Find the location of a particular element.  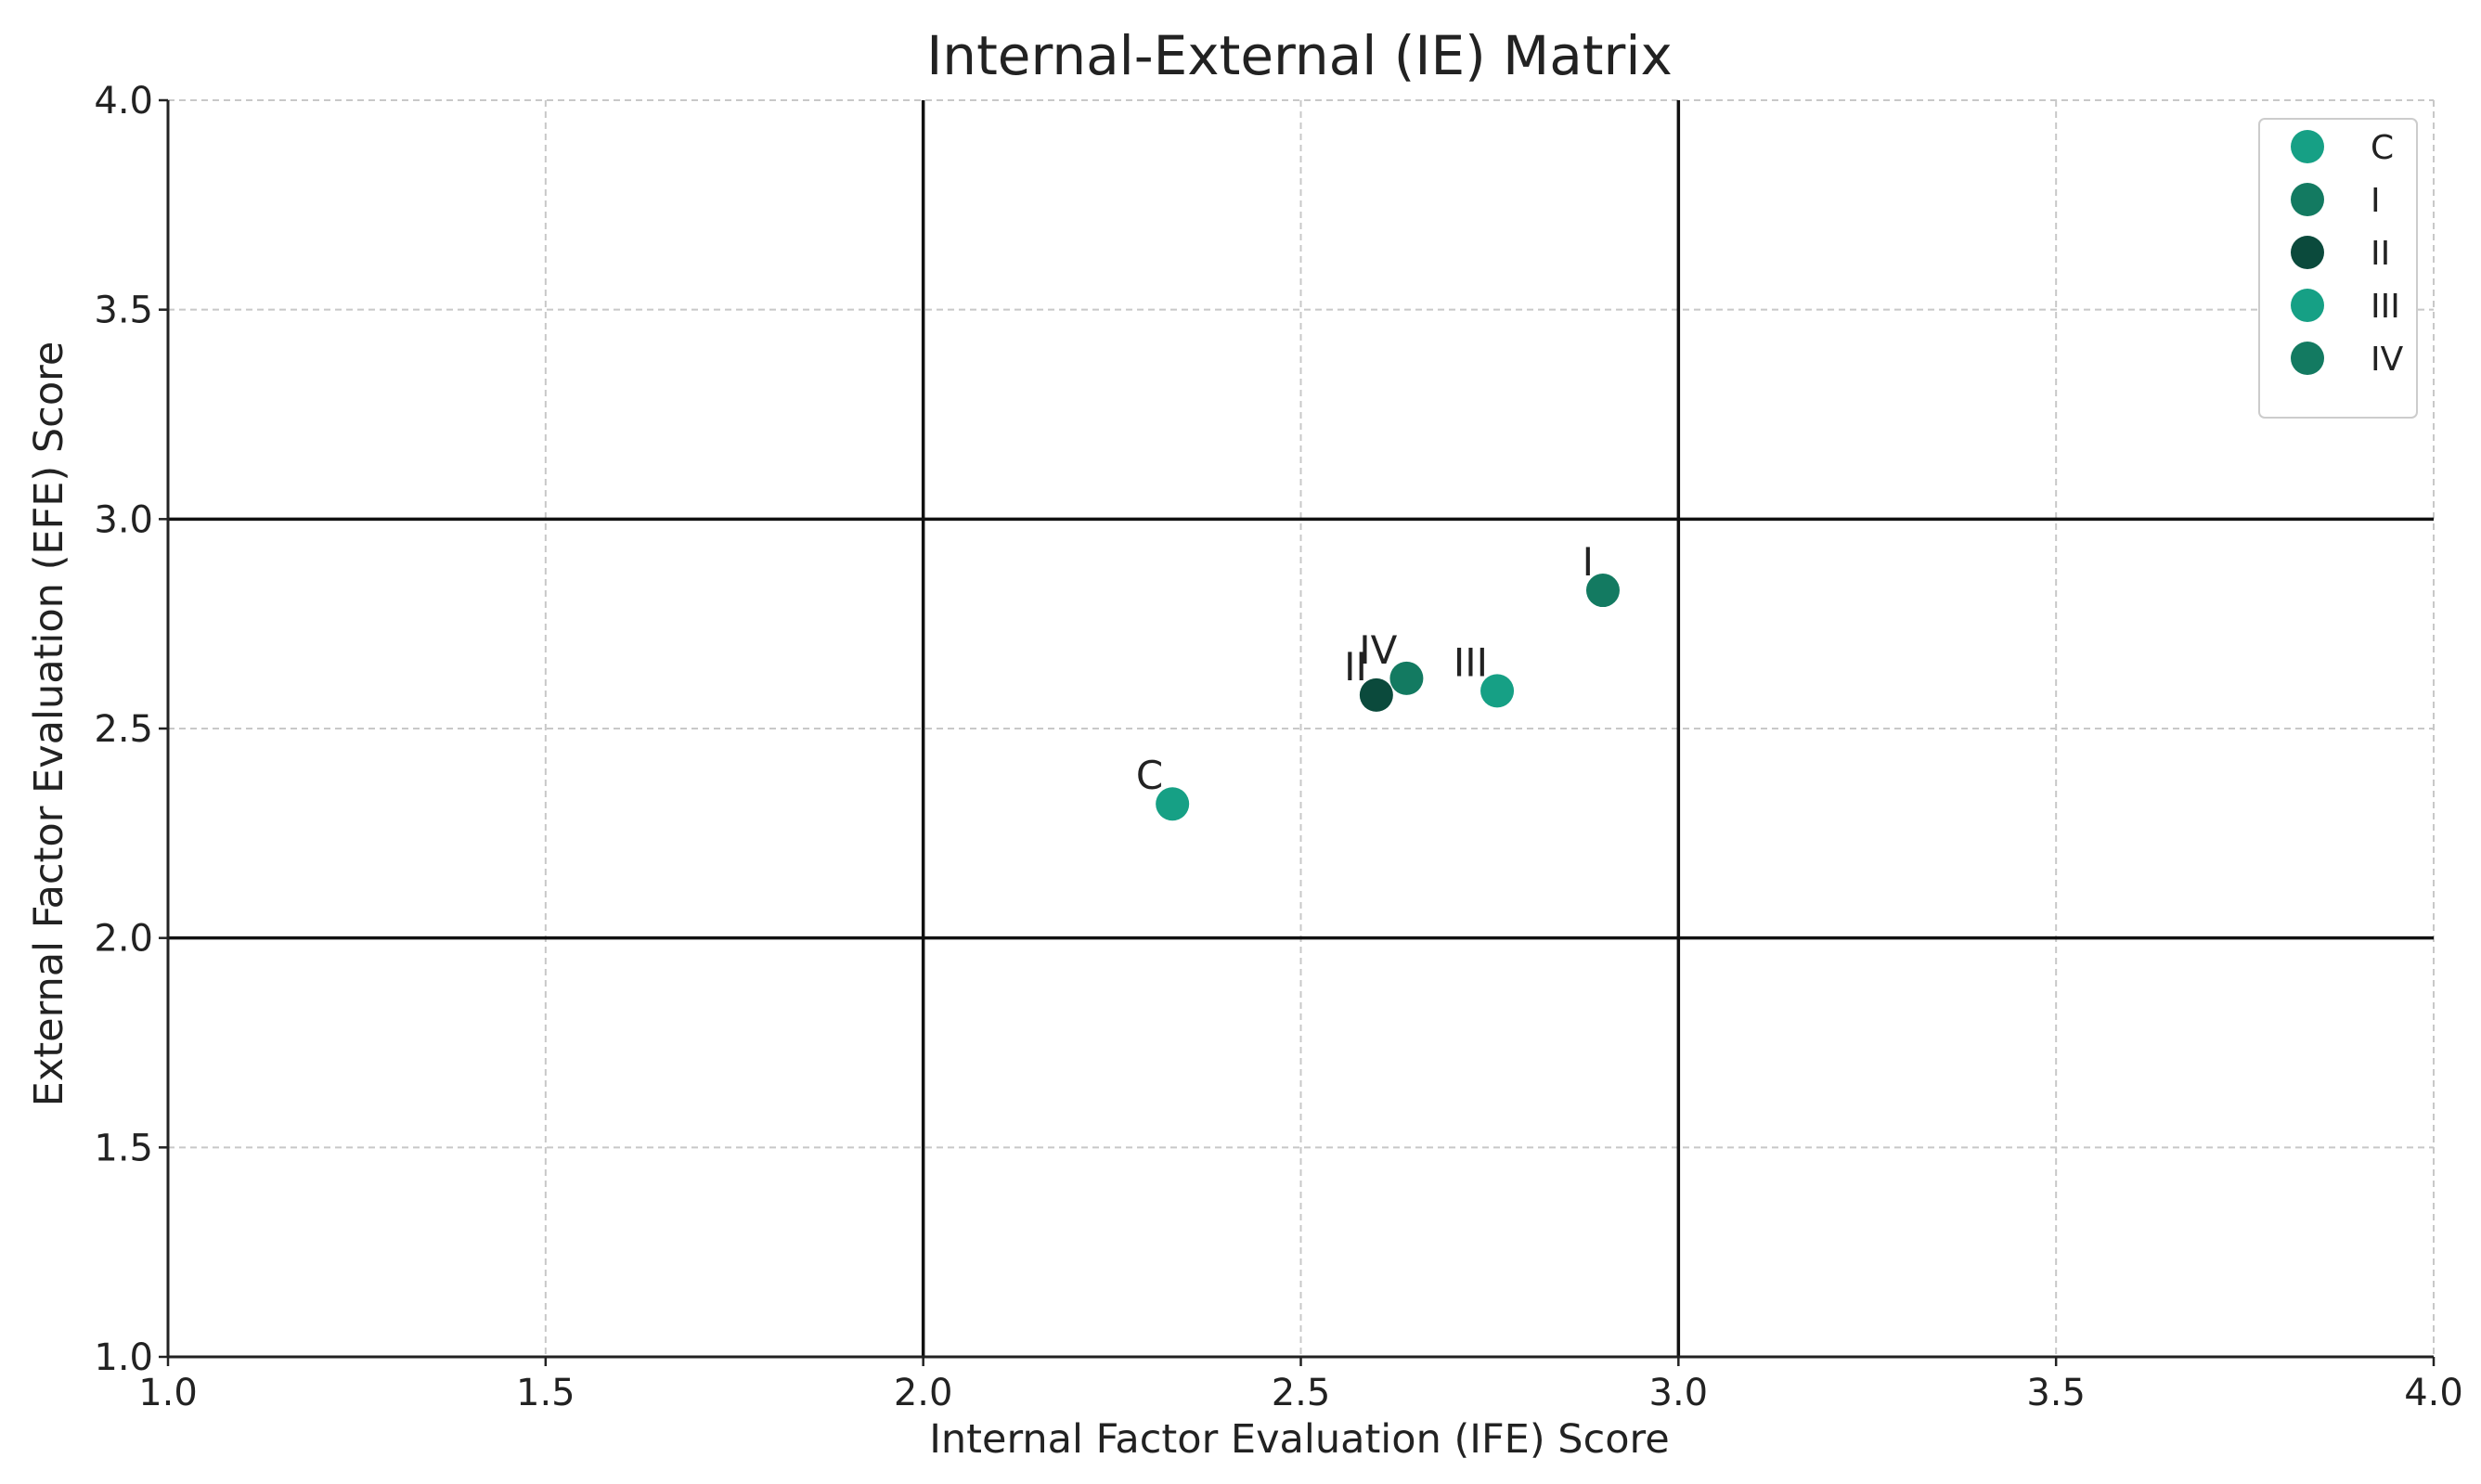

x-axis-label: Internal Factor Evaluation (IFE) Score is located at coordinates (1299, 1440).